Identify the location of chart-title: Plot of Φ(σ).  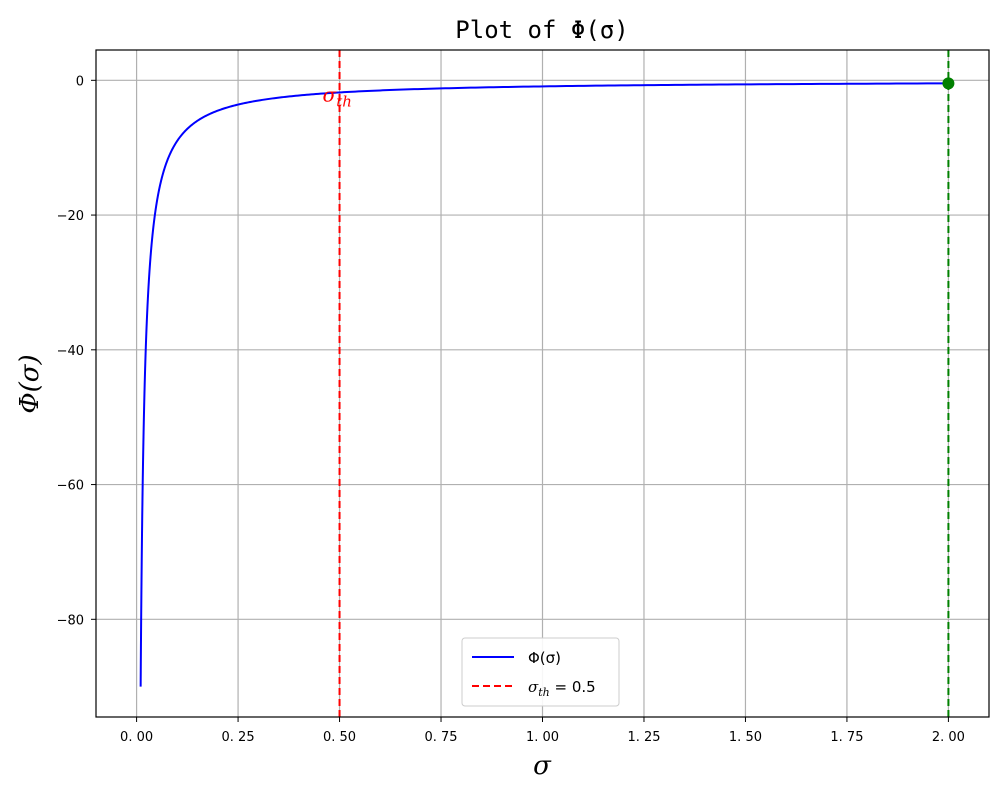
(541, 30).